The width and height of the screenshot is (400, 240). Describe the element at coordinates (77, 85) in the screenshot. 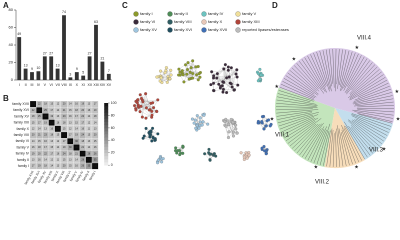

I see `x-tick-label: X` at that location.